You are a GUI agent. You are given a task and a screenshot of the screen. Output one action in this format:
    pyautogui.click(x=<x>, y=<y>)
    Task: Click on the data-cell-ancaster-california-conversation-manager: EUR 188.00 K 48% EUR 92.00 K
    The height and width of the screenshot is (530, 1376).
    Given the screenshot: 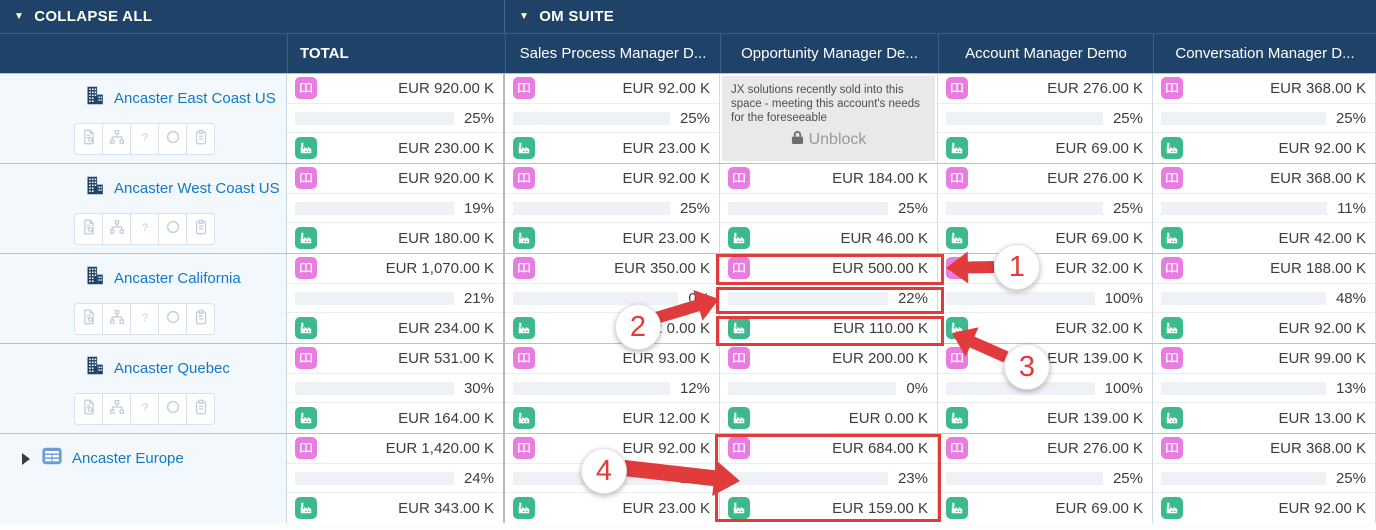 What is the action you would take?
    pyautogui.click(x=1264, y=298)
    